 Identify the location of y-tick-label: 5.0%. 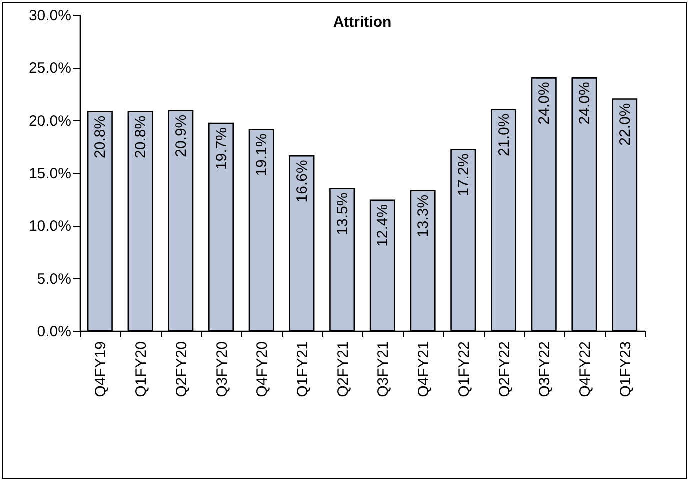
(54, 279).